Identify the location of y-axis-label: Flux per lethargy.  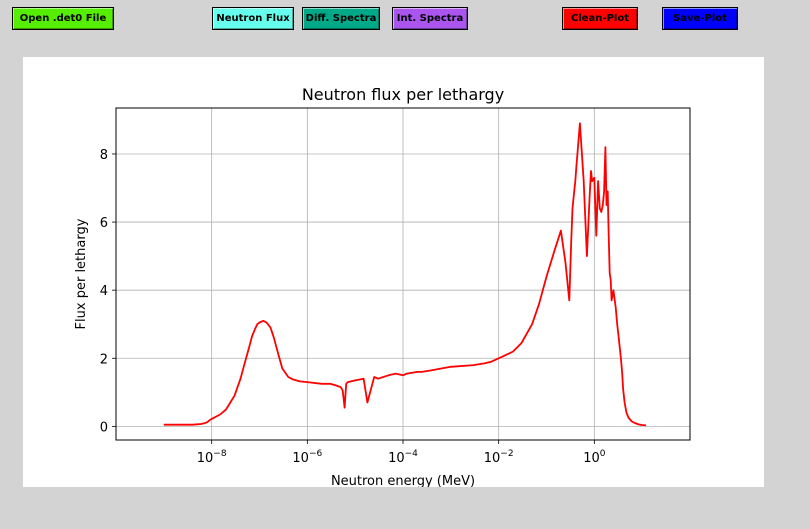
(81, 273).